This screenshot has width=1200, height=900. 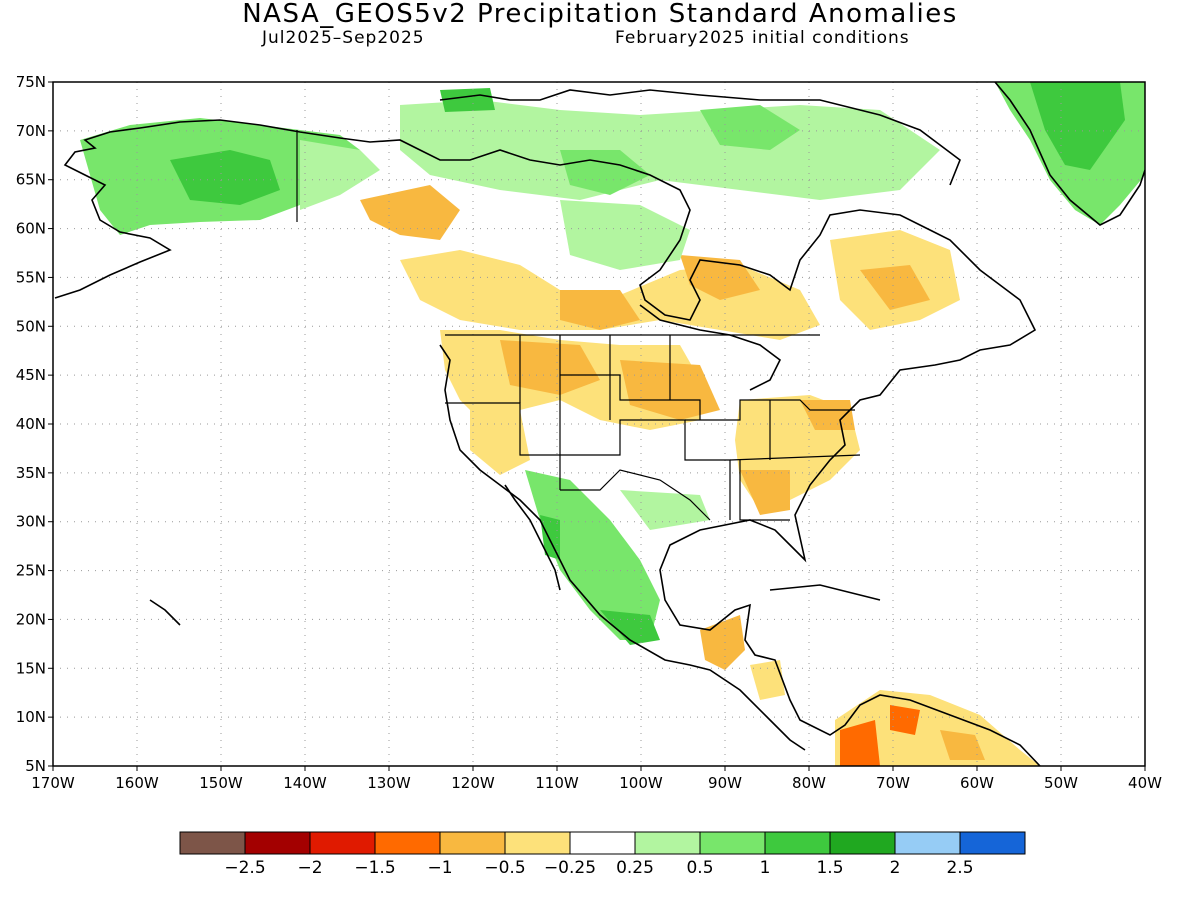 What do you see at coordinates (31, 82) in the screenshot?
I see `lat-tick-label: 75N` at bounding box center [31, 82].